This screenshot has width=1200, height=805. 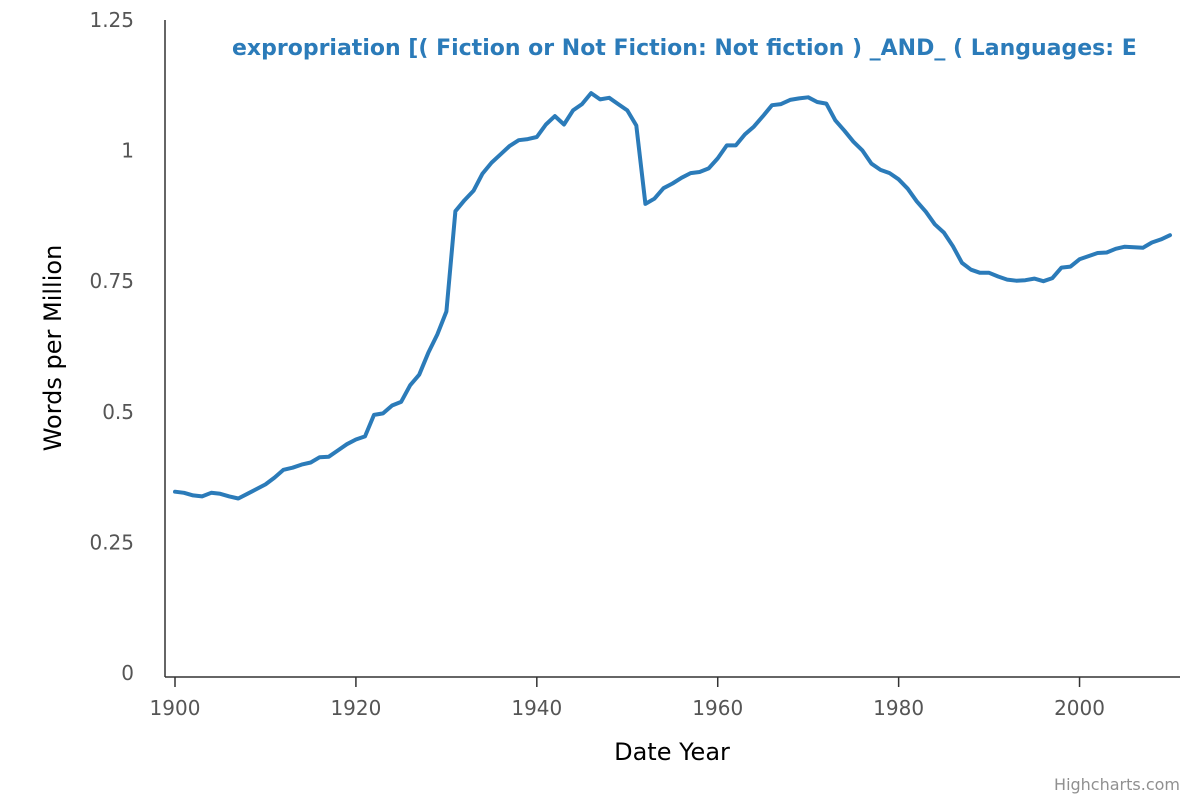 I want to click on x-tick-labels: 1900 1920 1940 1960 1980 2000, so click(x=627, y=698).